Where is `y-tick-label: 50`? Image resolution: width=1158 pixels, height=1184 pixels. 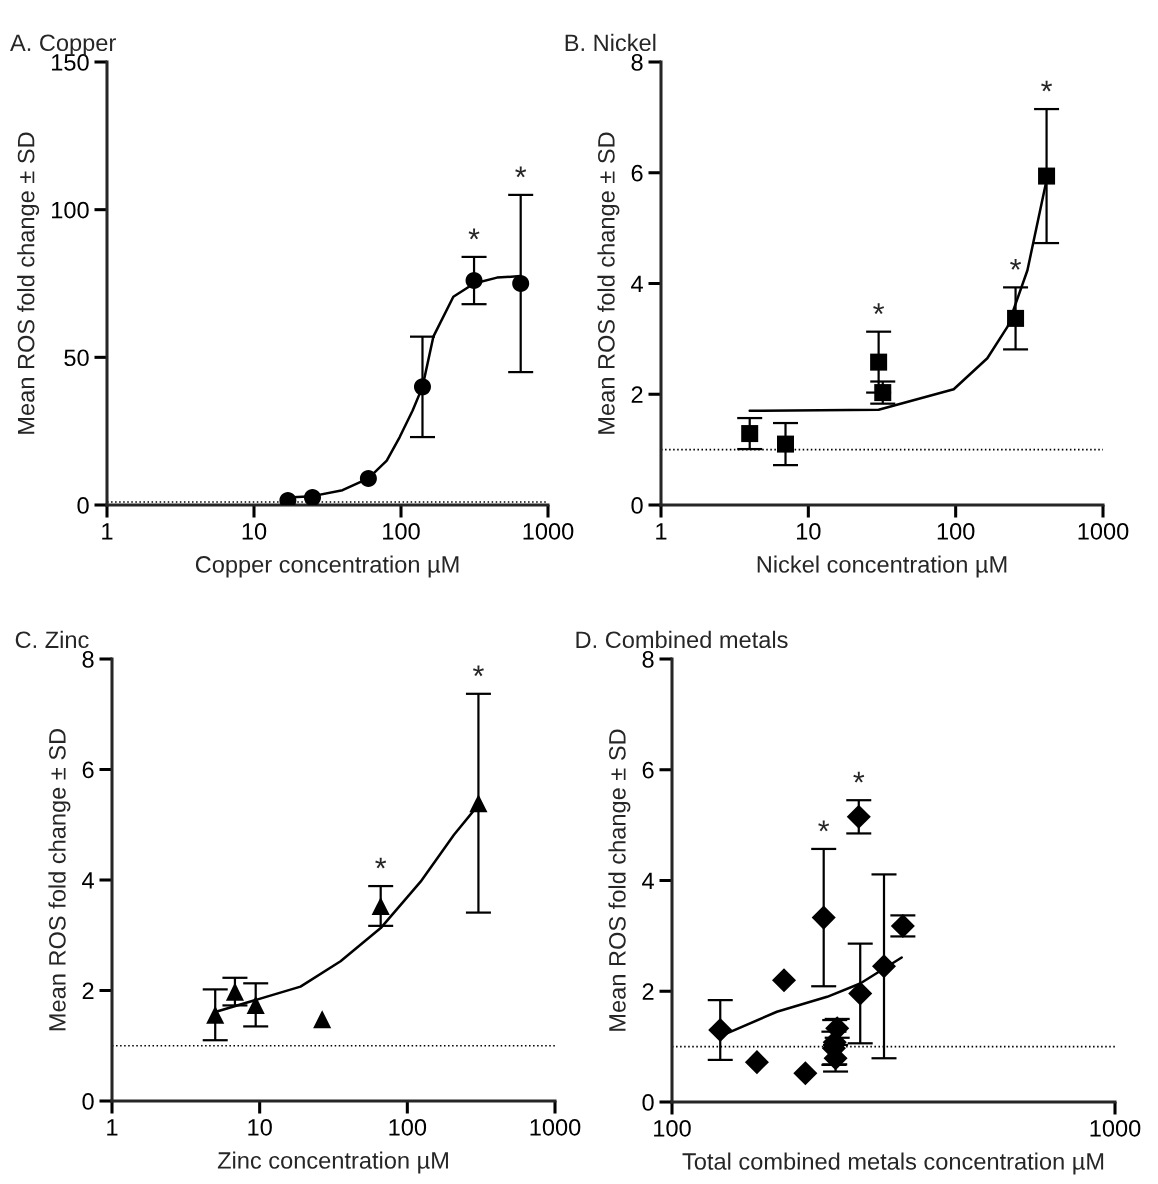 y-tick-label: 50 is located at coordinates (76, 358).